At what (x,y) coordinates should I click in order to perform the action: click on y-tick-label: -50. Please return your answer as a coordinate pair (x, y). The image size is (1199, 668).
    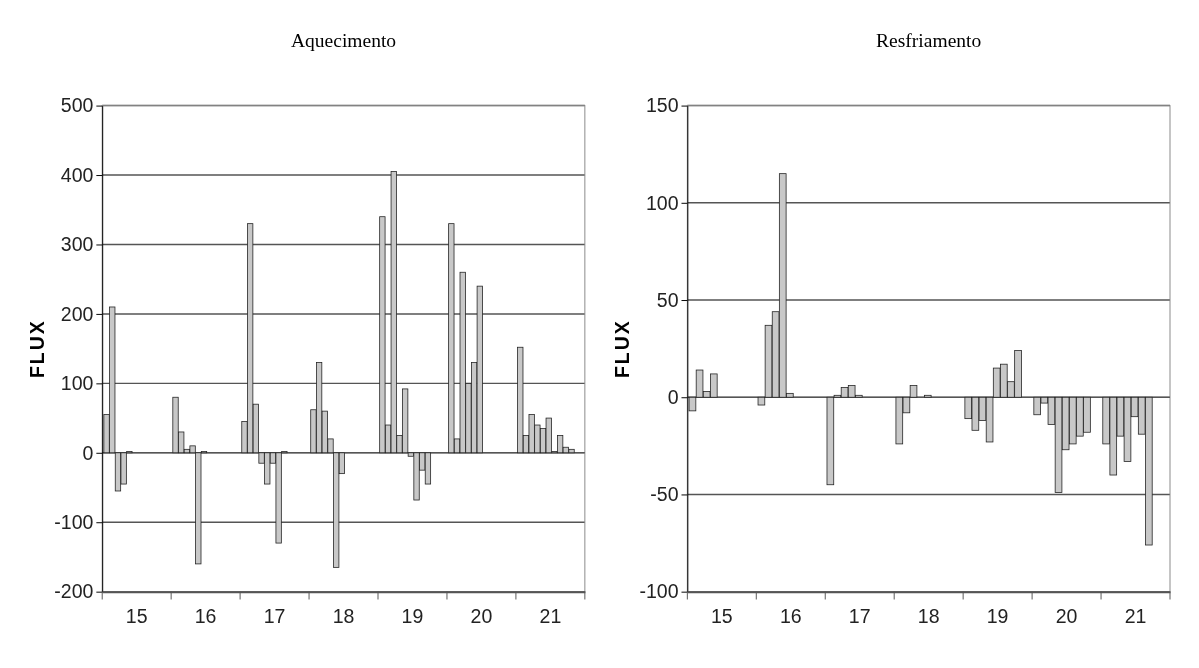
    Looking at the image, I should click on (664, 494).